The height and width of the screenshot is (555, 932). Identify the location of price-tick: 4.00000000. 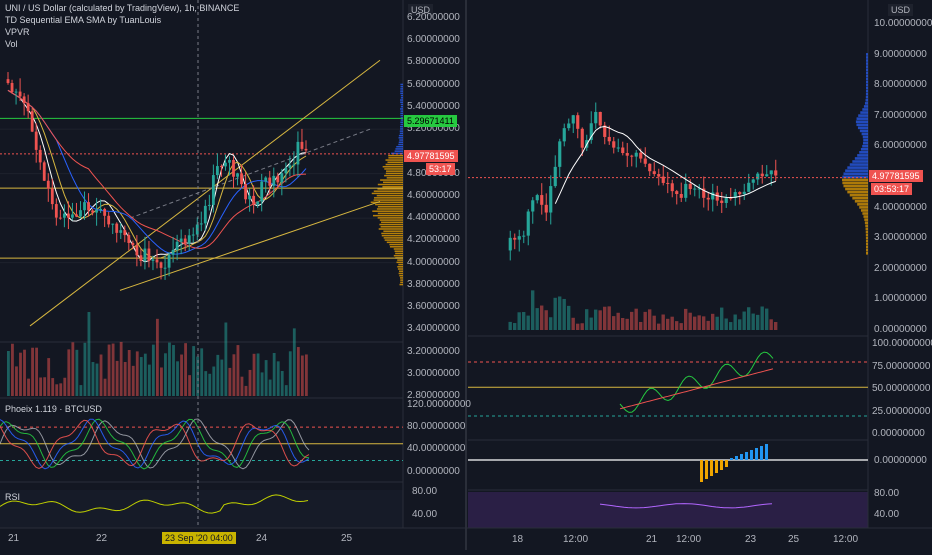
(900, 207).